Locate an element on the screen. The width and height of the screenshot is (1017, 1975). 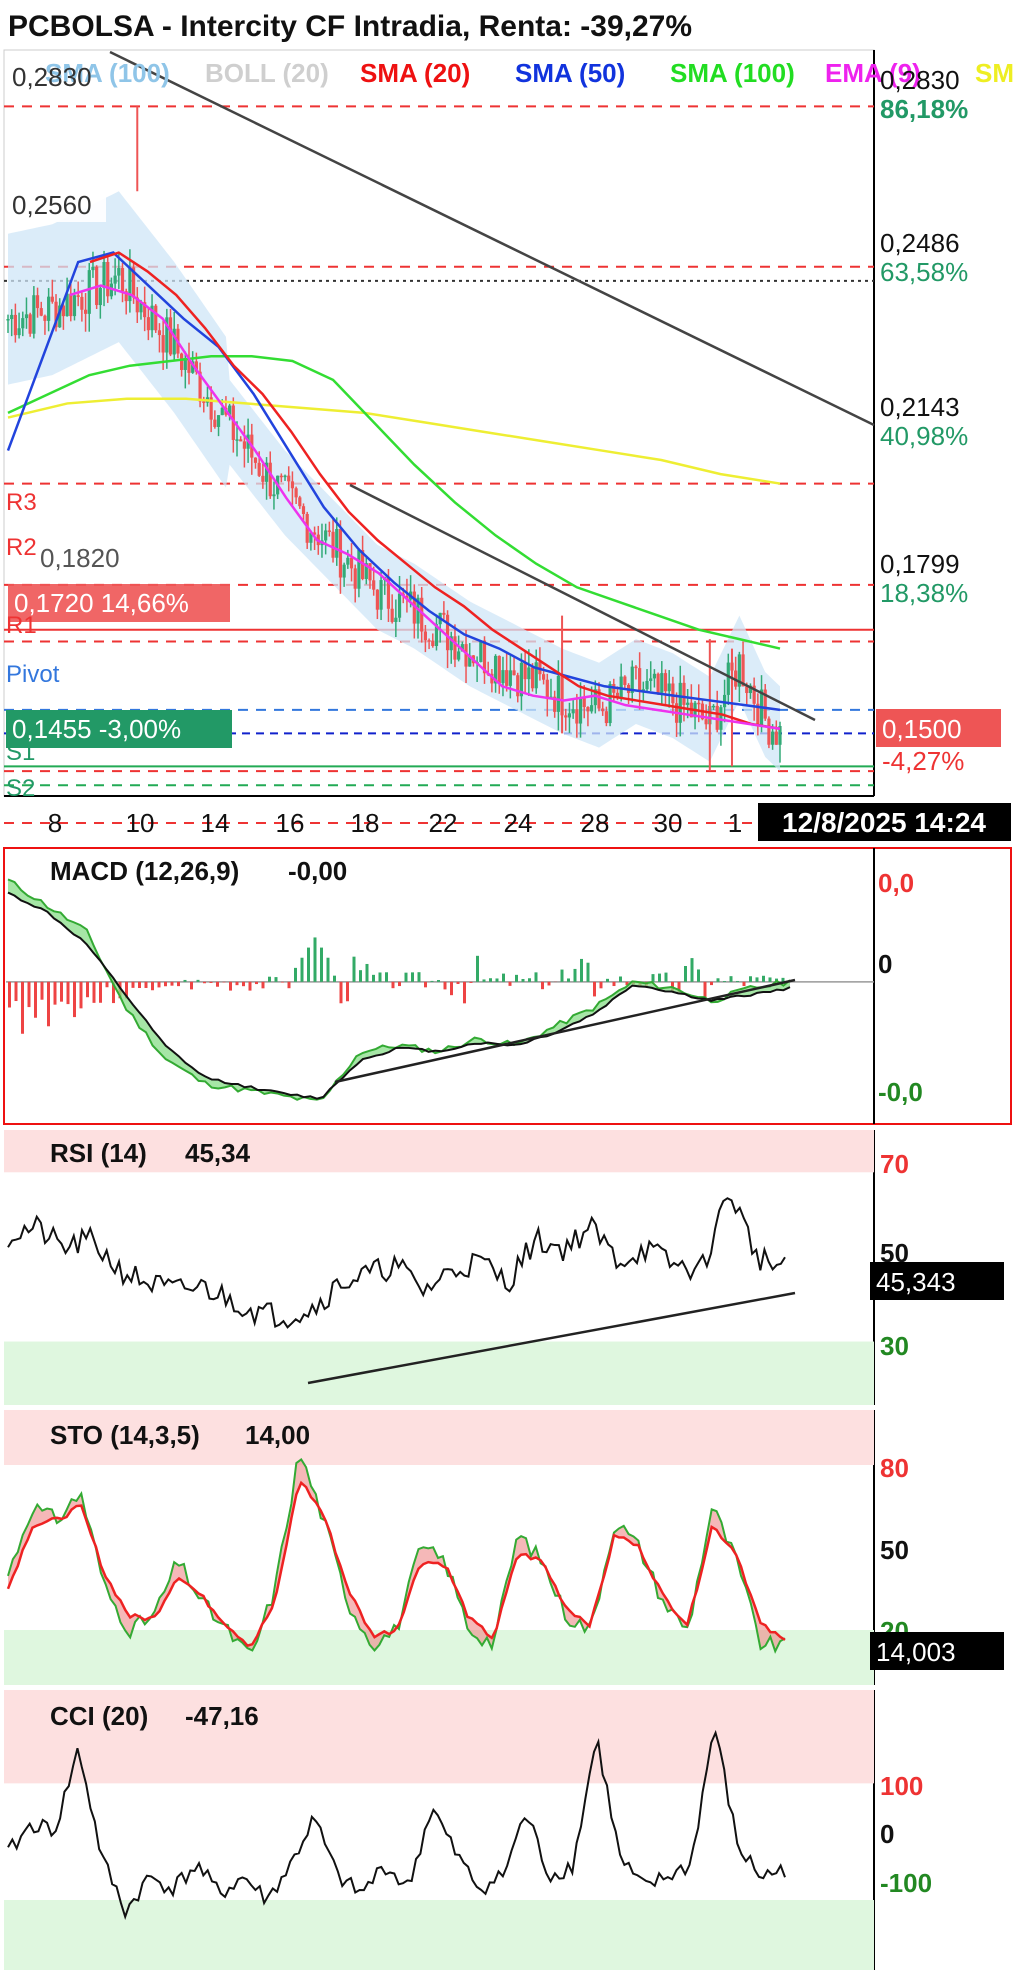
sto-d-line is located at coordinates (396, 1564).